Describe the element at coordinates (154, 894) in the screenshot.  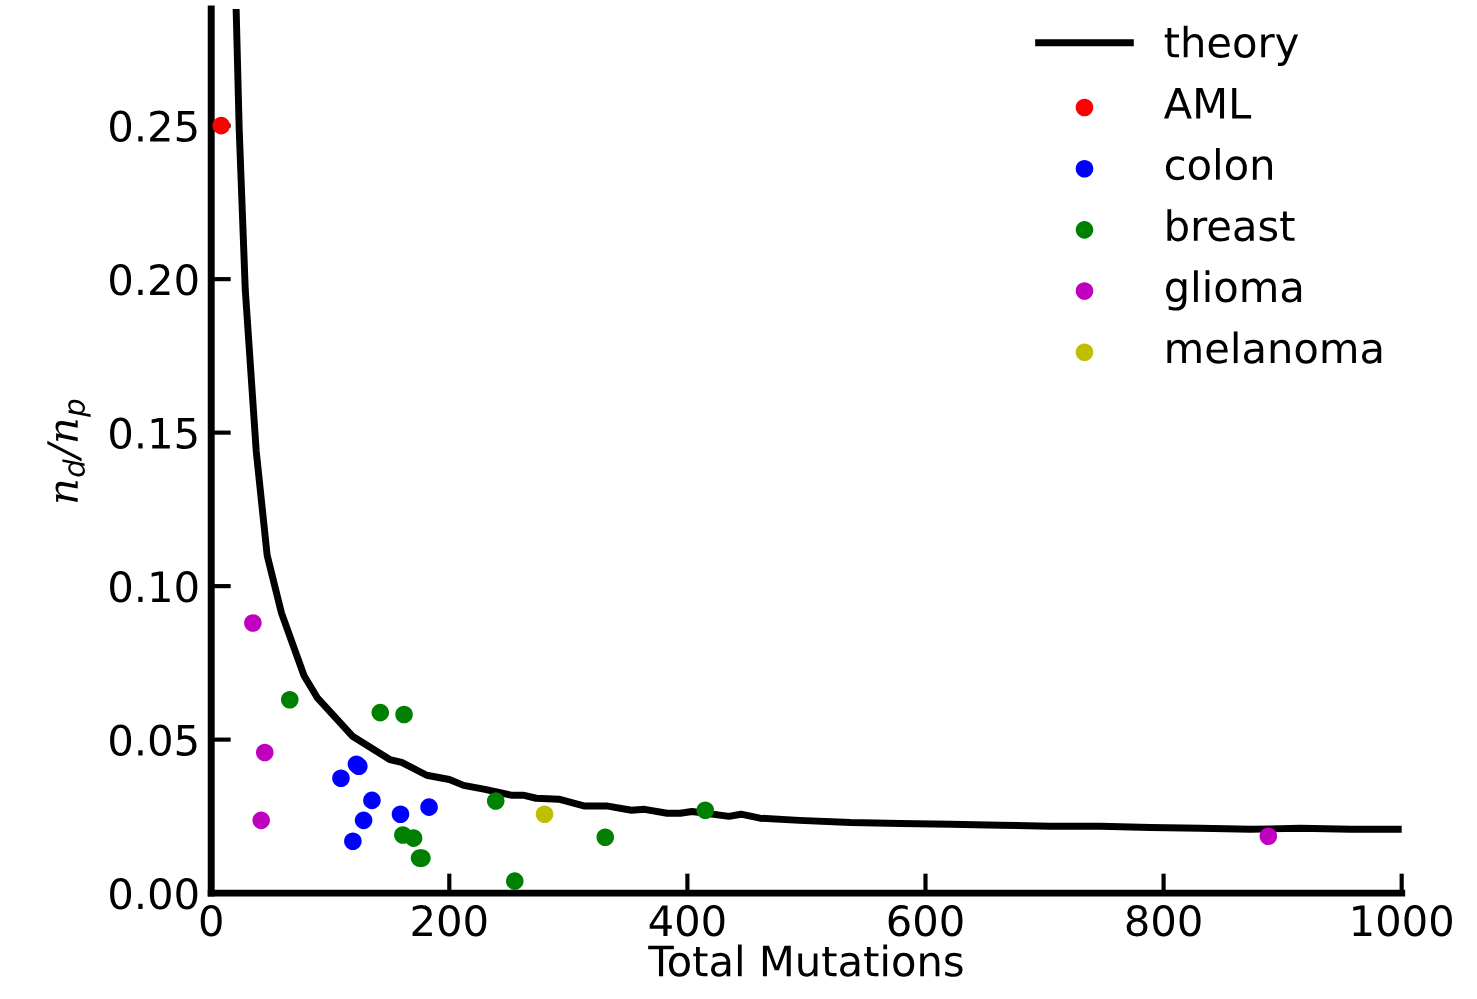
I see `y-tick-label: 0.00` at that location.